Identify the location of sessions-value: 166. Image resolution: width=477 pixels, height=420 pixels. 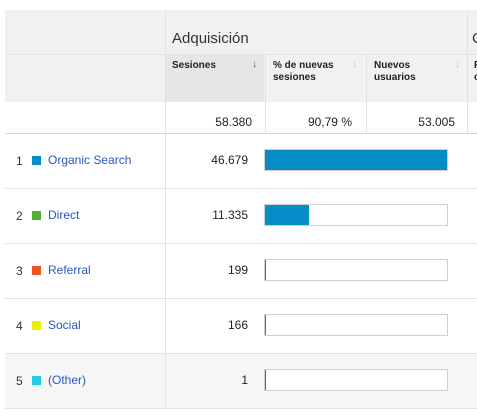
(237, 325).